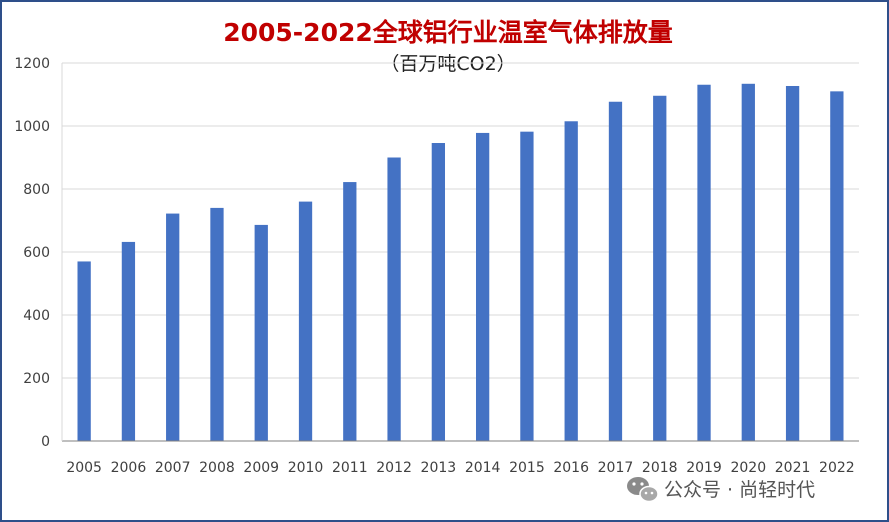  What do you see at coordinates (748, 468) in the screenshot?
I see `x-tick-label: 2020` at bounding box center [748, 468].